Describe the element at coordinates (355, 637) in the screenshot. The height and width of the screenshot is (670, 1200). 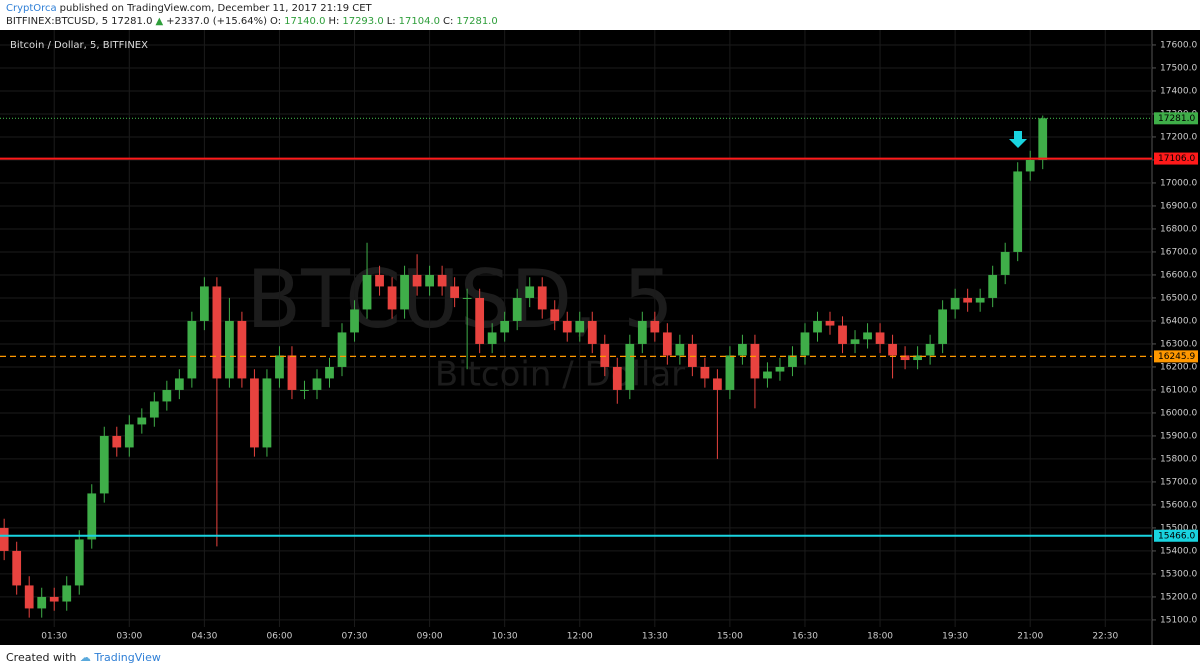
I see `x-tick-label: 07:30` at that location.